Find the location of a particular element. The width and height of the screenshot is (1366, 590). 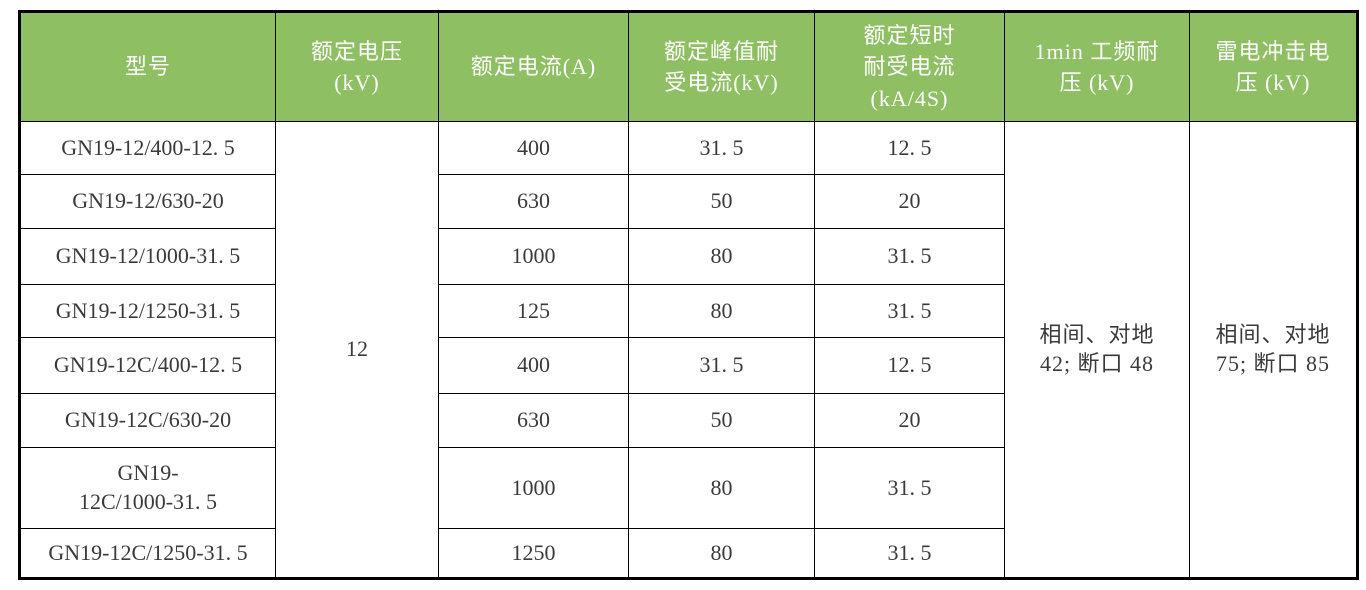

cell-lightning-impulse-merged: 相间、对地 75; 断口 85 is located at coordinates (1273, 350).